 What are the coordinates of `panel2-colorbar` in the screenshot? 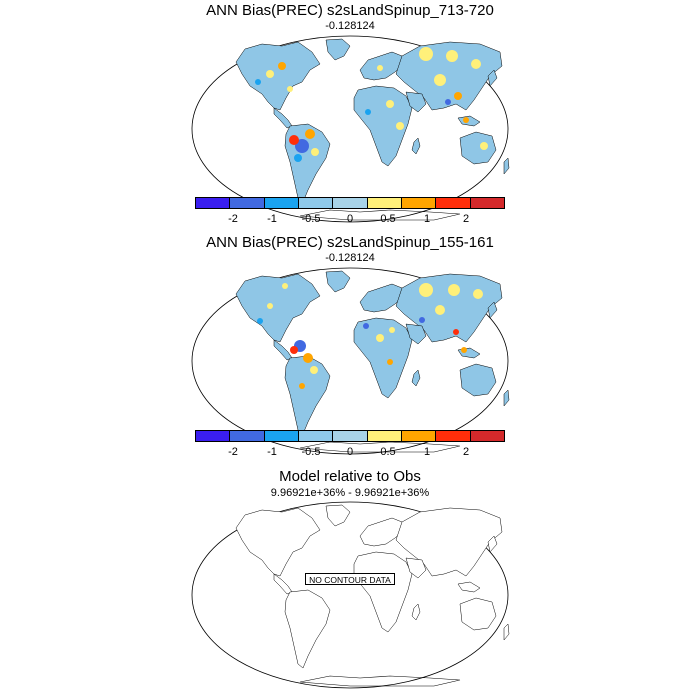 It's located at (350, 436).